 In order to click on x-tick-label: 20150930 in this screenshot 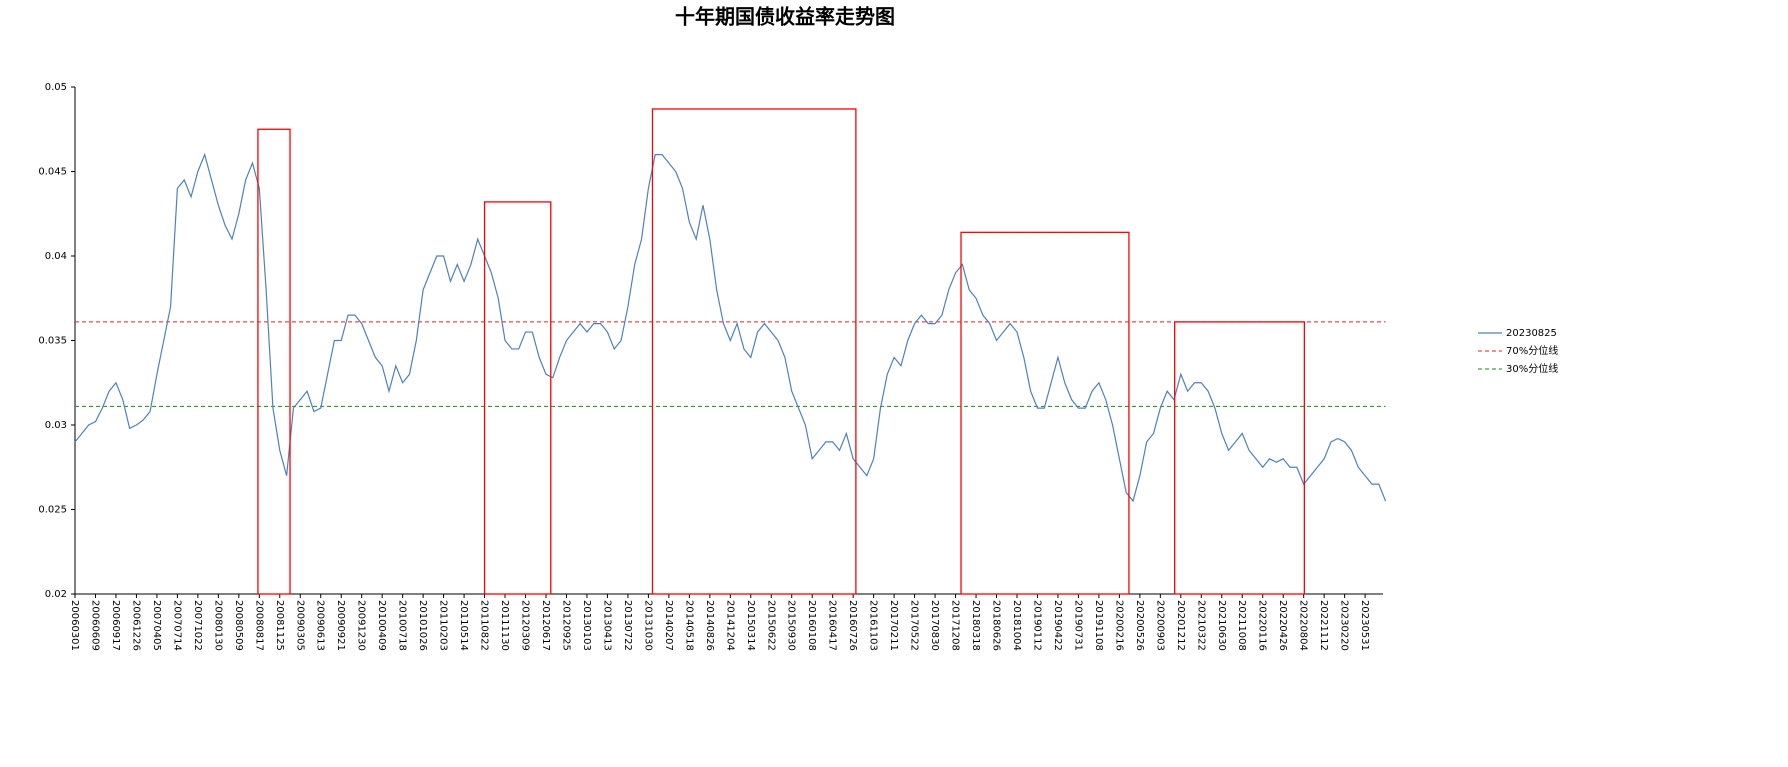, I will do `click(791, 625)`.